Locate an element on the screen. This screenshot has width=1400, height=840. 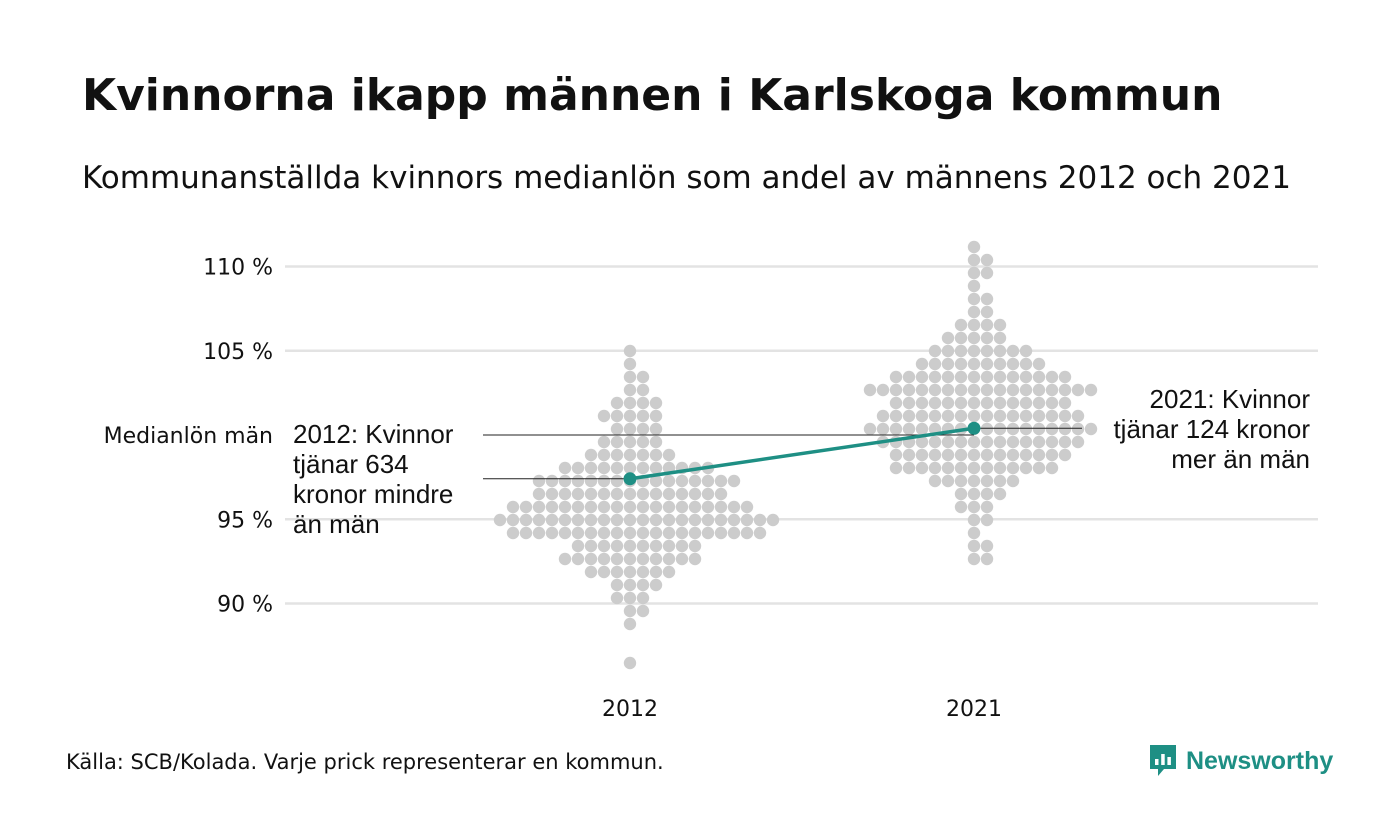
highlight-series is located at coordinates (802, 453).